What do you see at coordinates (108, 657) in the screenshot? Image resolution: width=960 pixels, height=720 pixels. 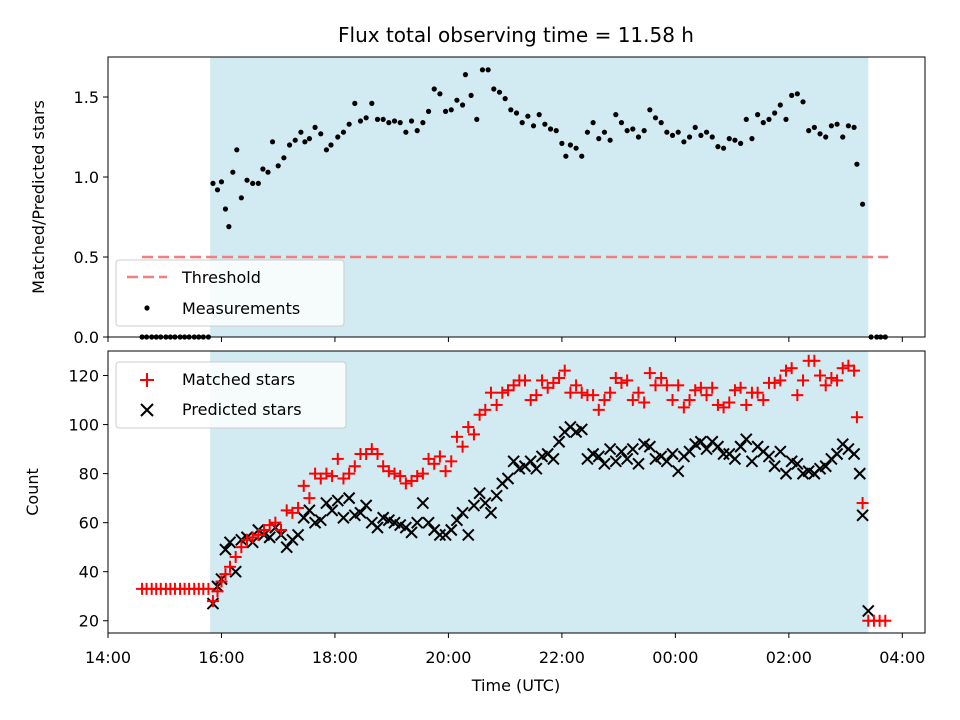 I see `bottom-x-tick-label: 14:00` at bounding box center [108, 657].